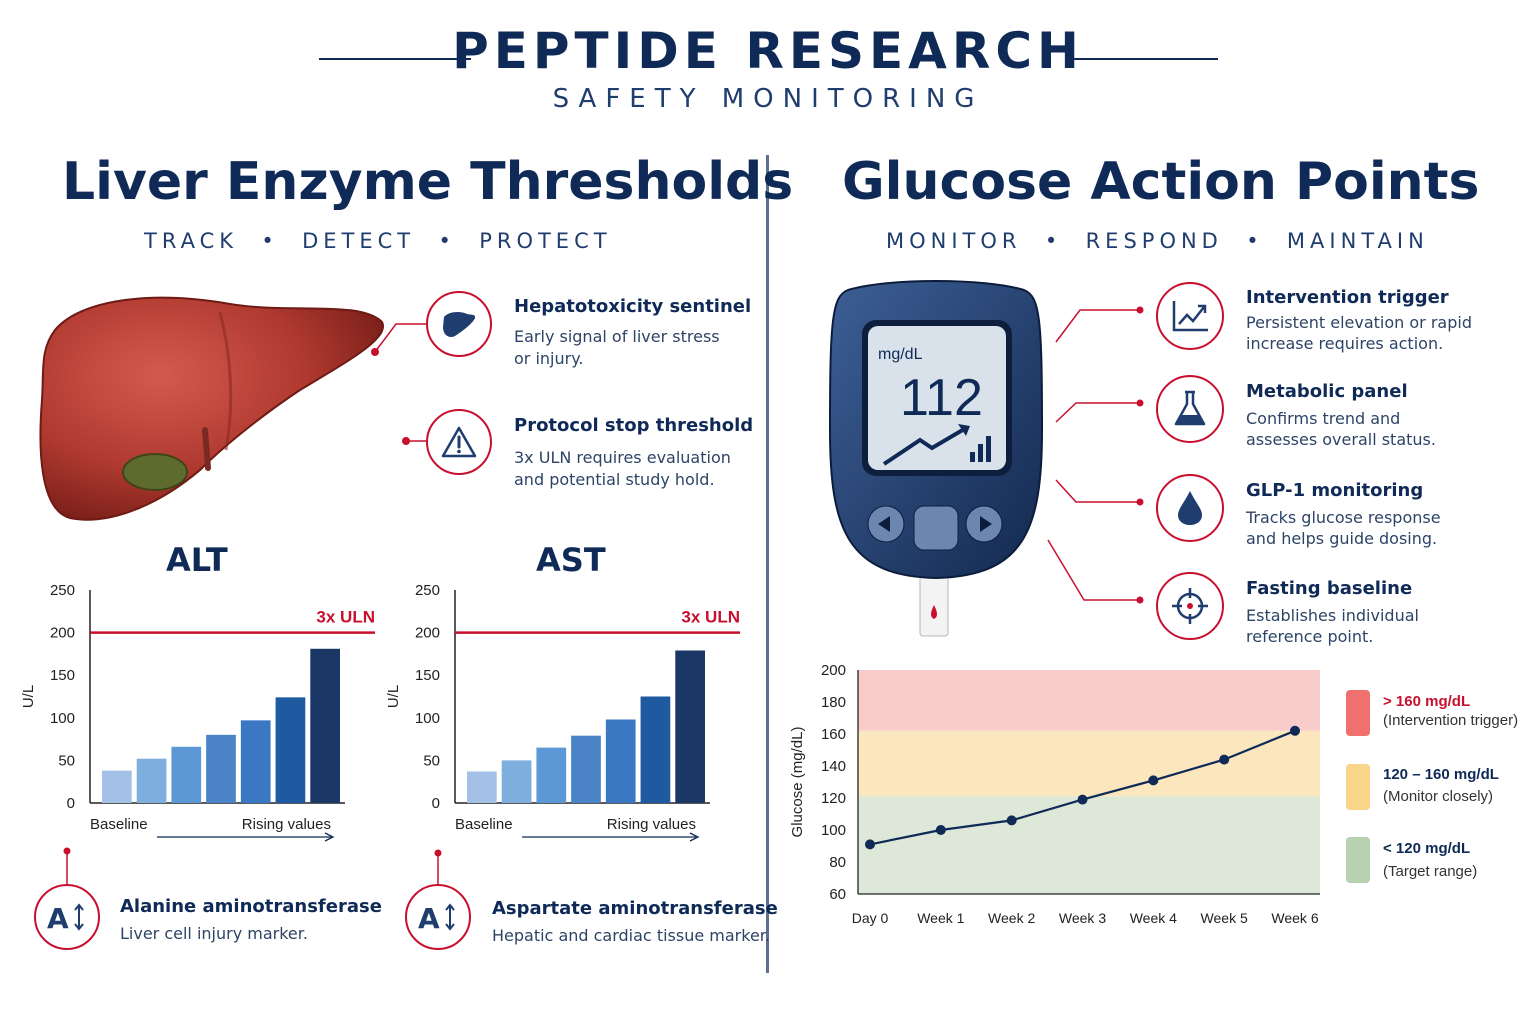  Describe the element at coordinates (1161, 182) in the screenshot. I see `glucose-section-title: Glucose Action Points` at that location.